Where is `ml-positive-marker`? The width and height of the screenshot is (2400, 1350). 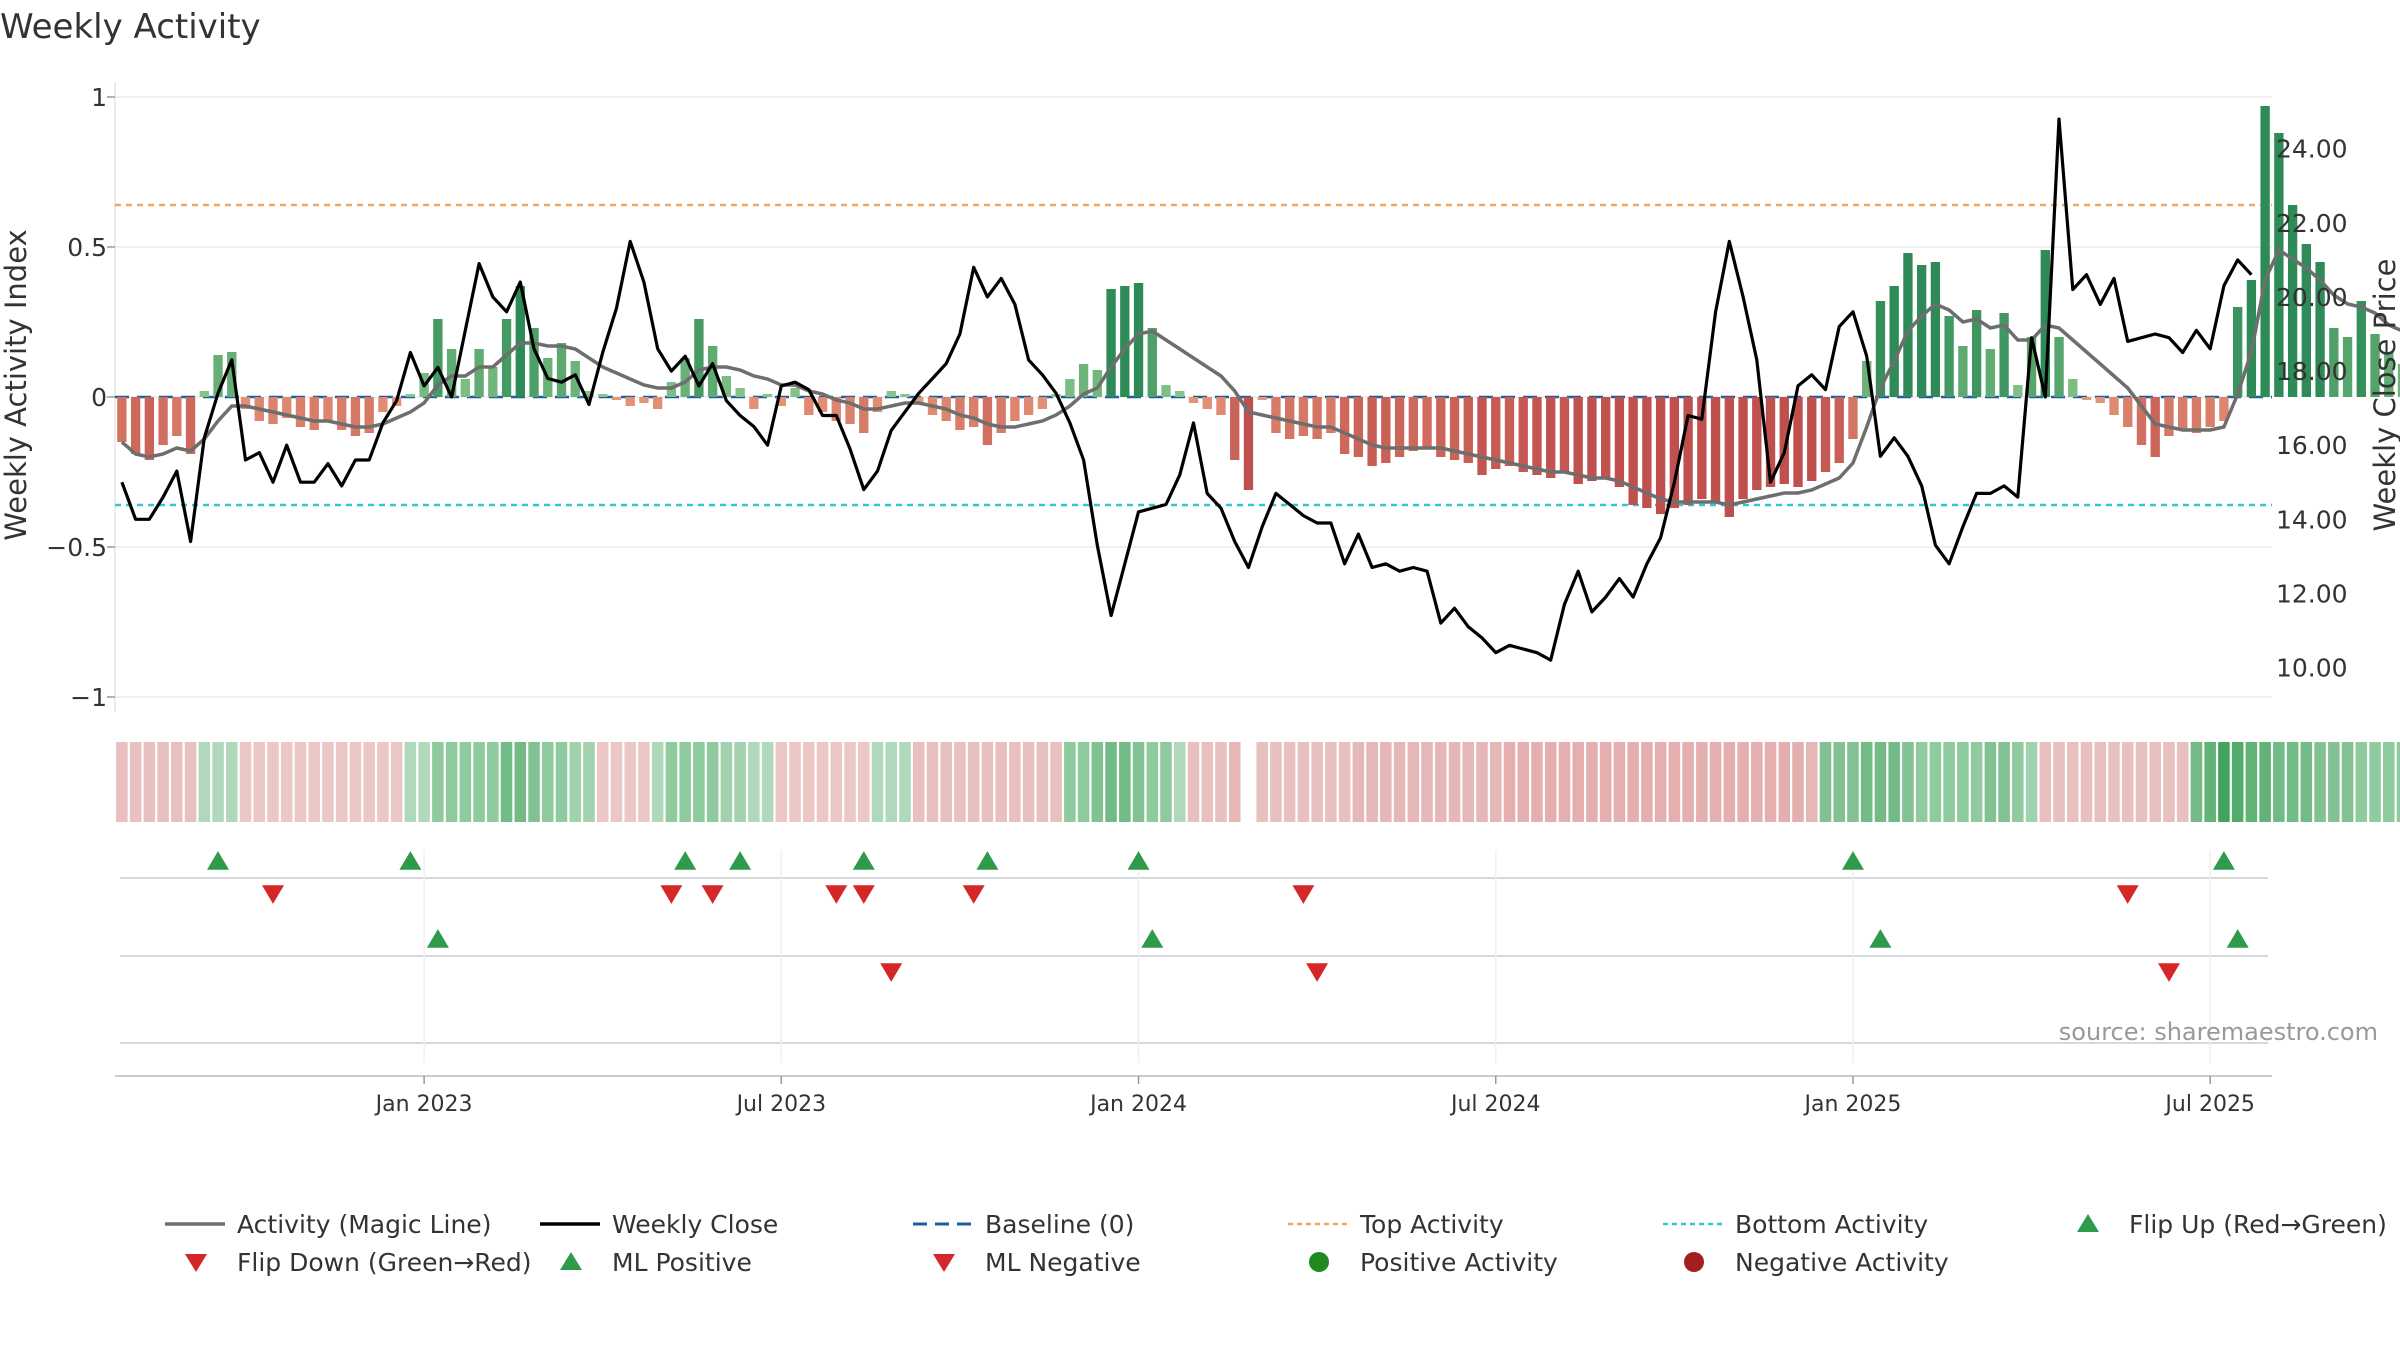 ml-positive-marker is located at coordinates (1152, 938).